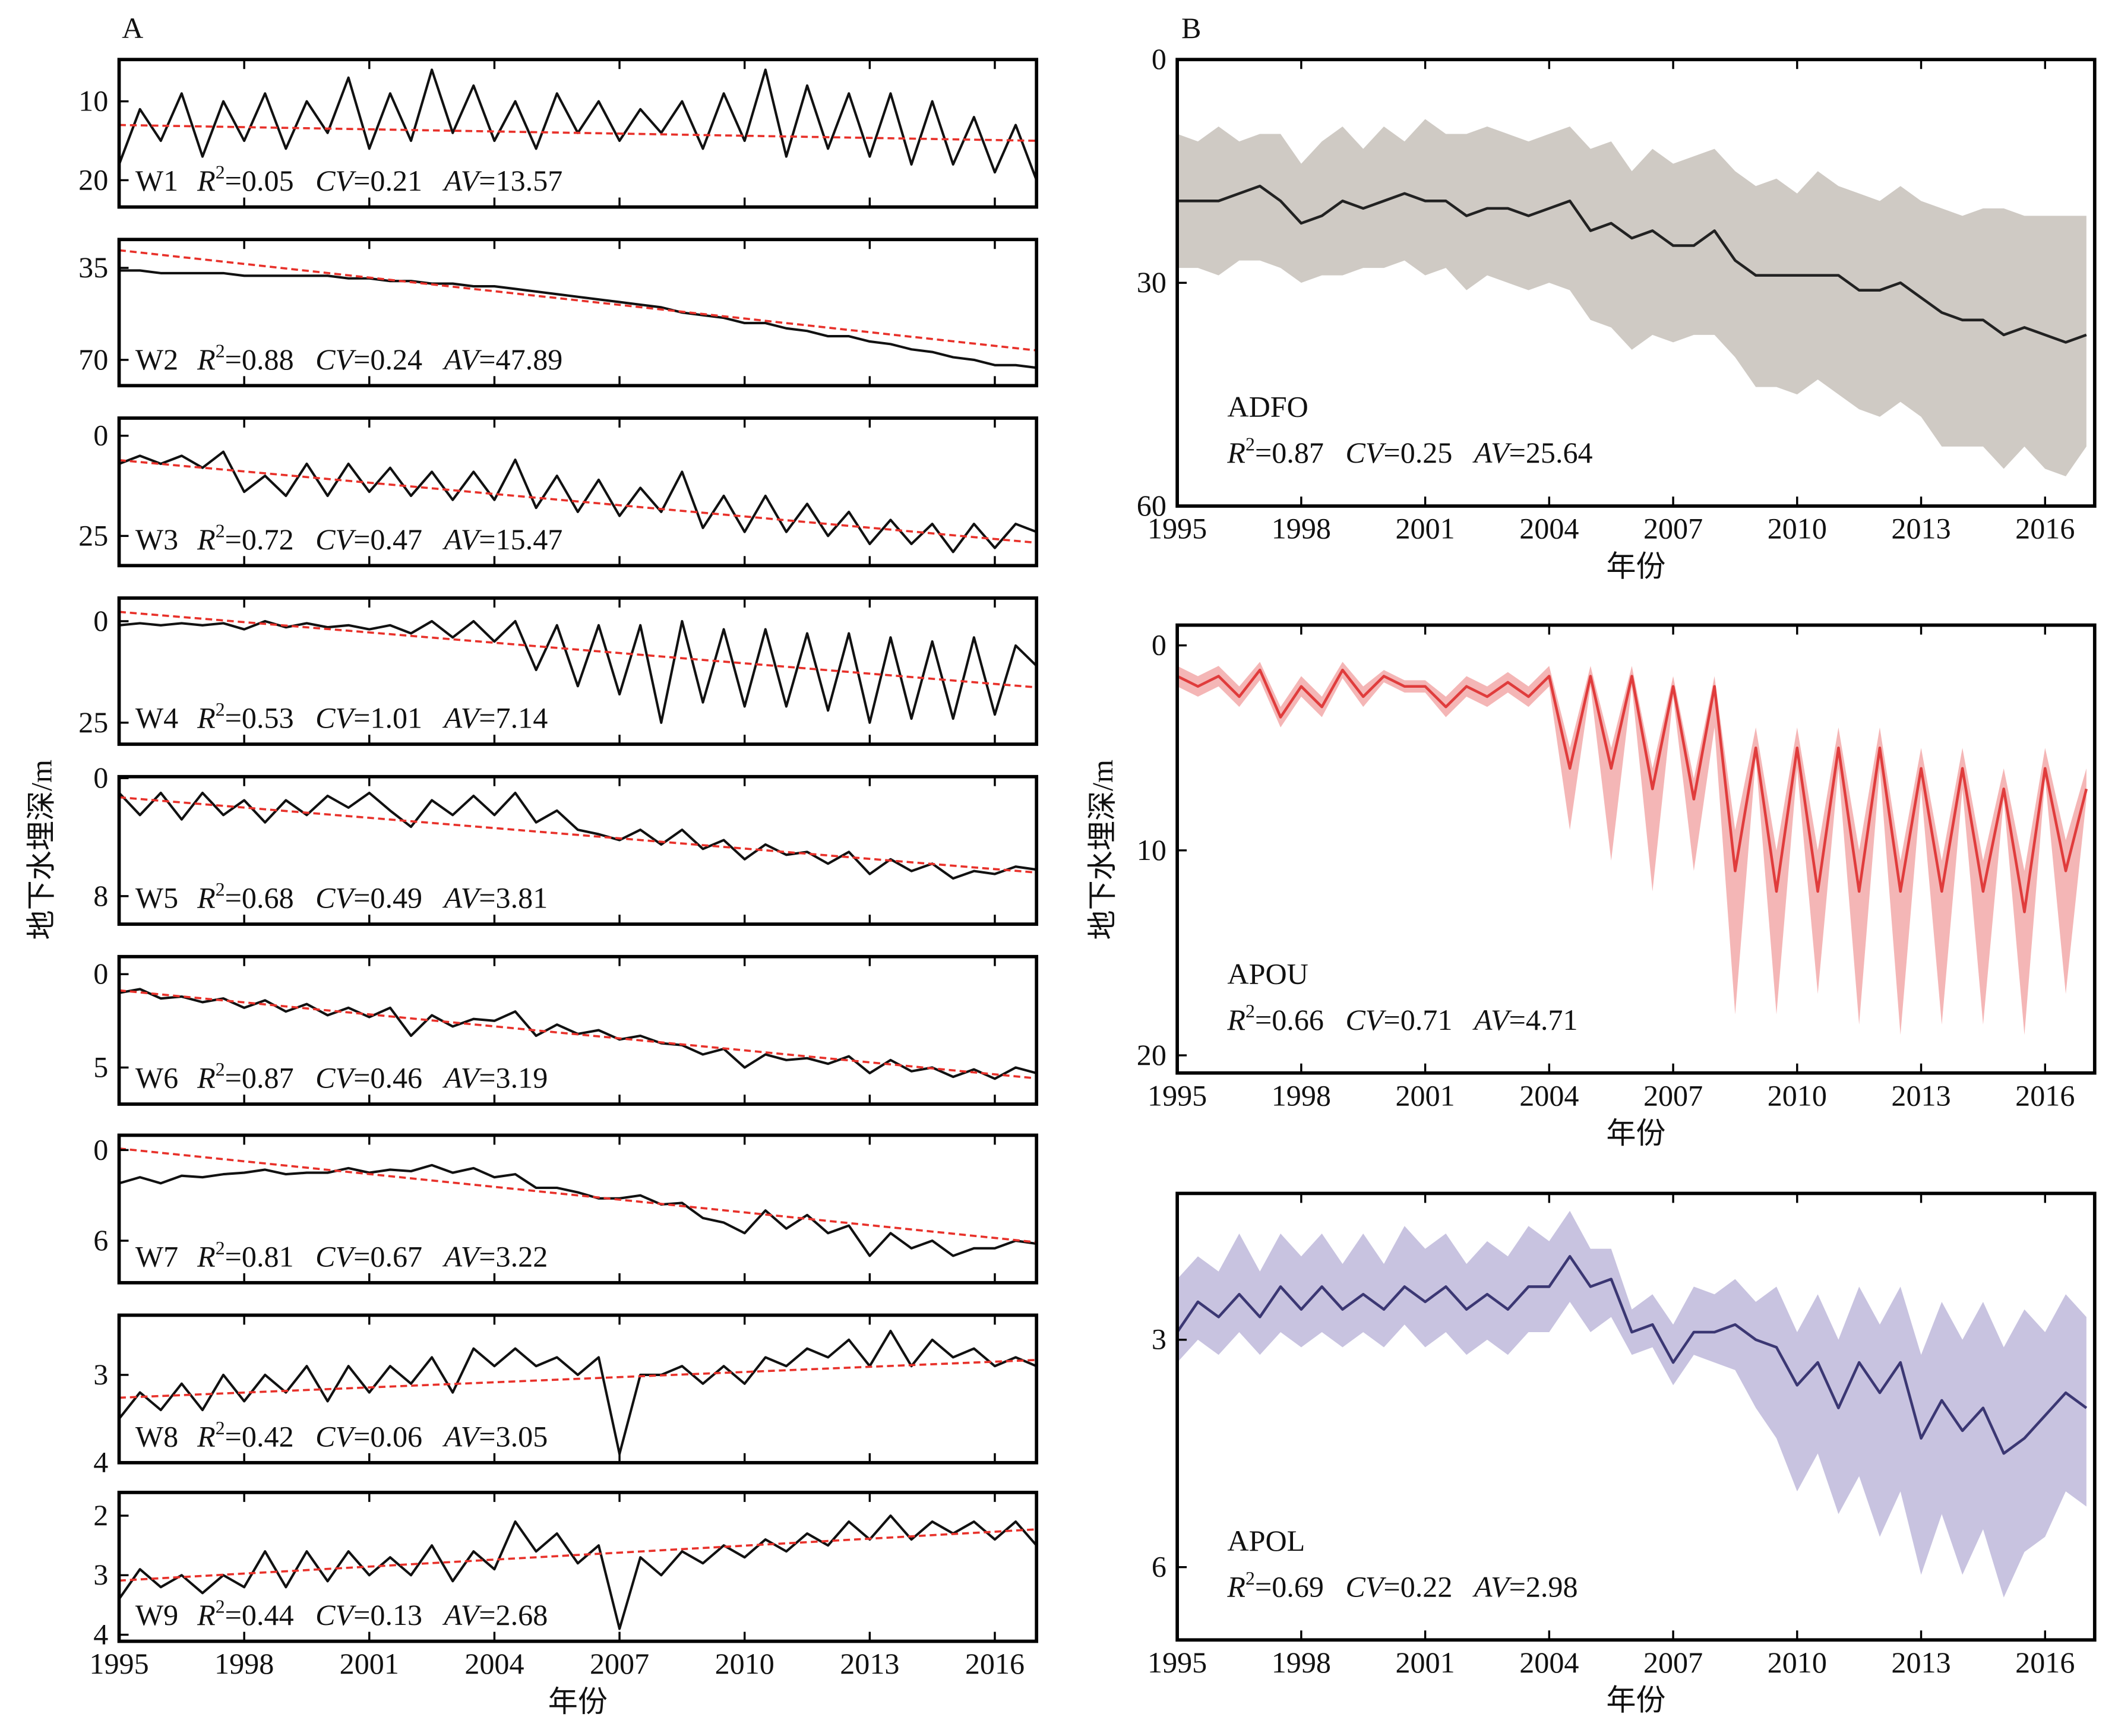  Describe the element at coordinates (100, 1633) in the screenshot. I see `y-tick-label: 4` at that location.